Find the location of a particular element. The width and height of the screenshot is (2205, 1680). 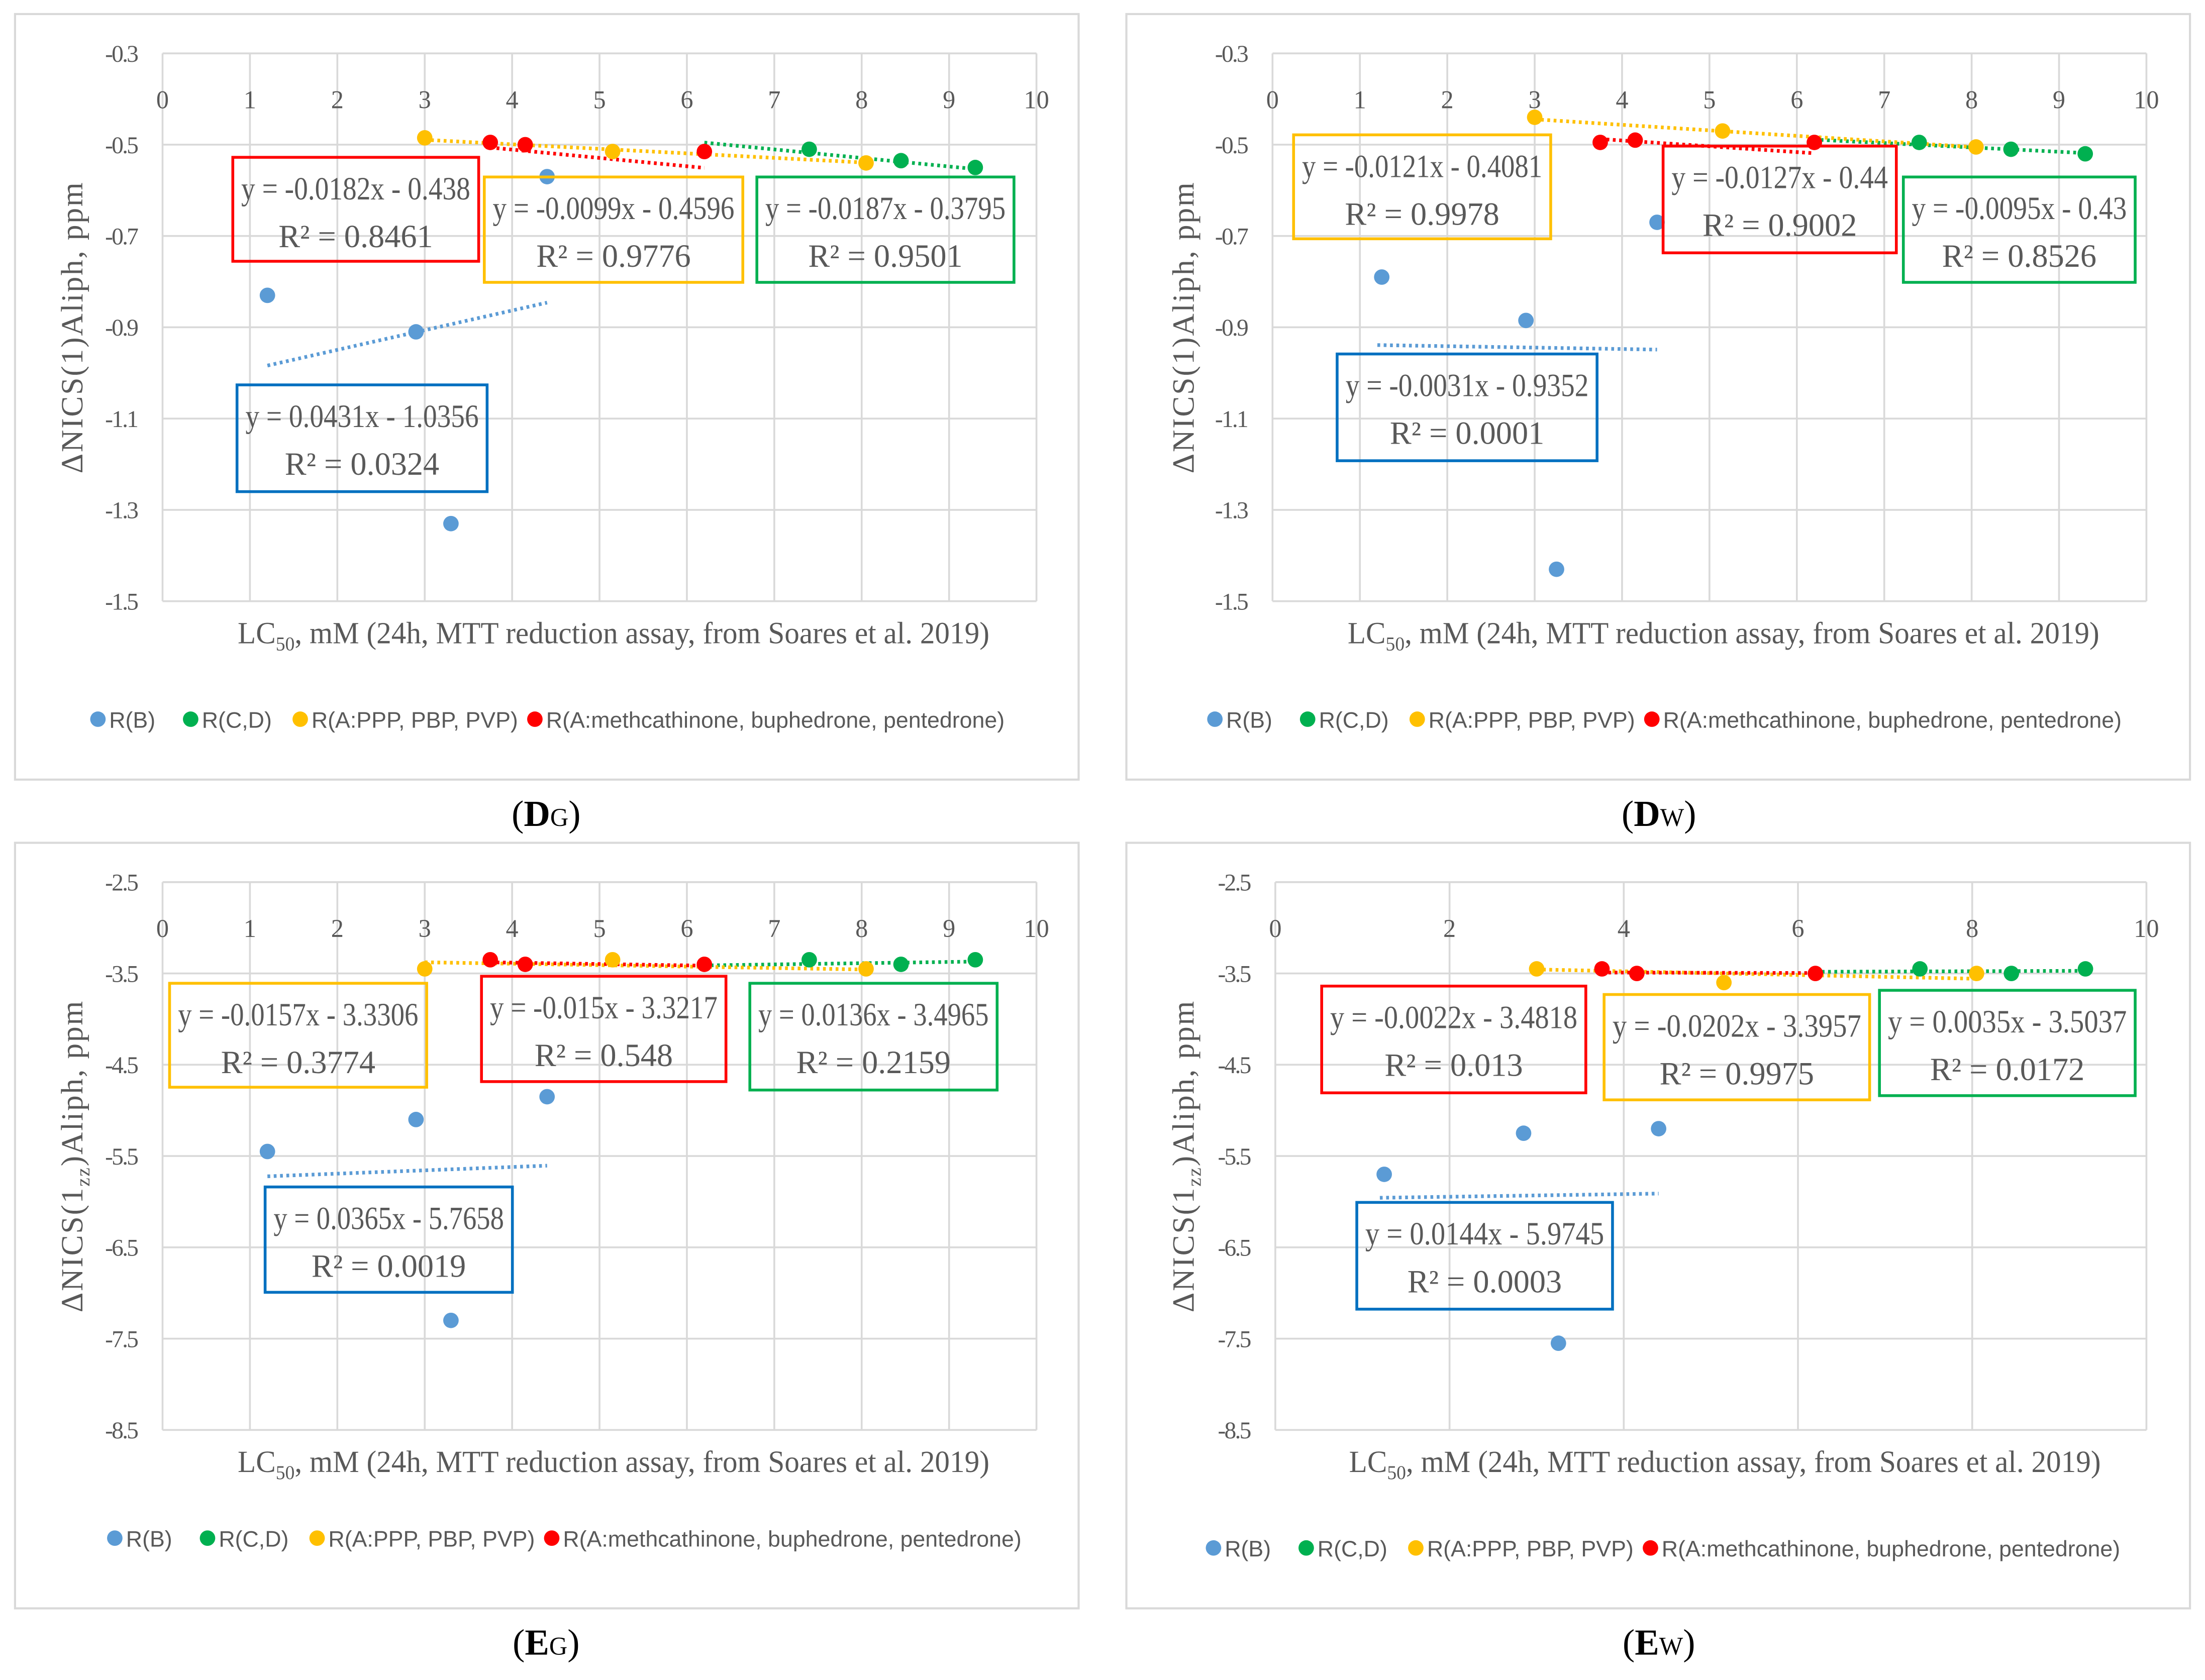

r-squared: R² = 0.8461 is located at coordinates (355, 236).